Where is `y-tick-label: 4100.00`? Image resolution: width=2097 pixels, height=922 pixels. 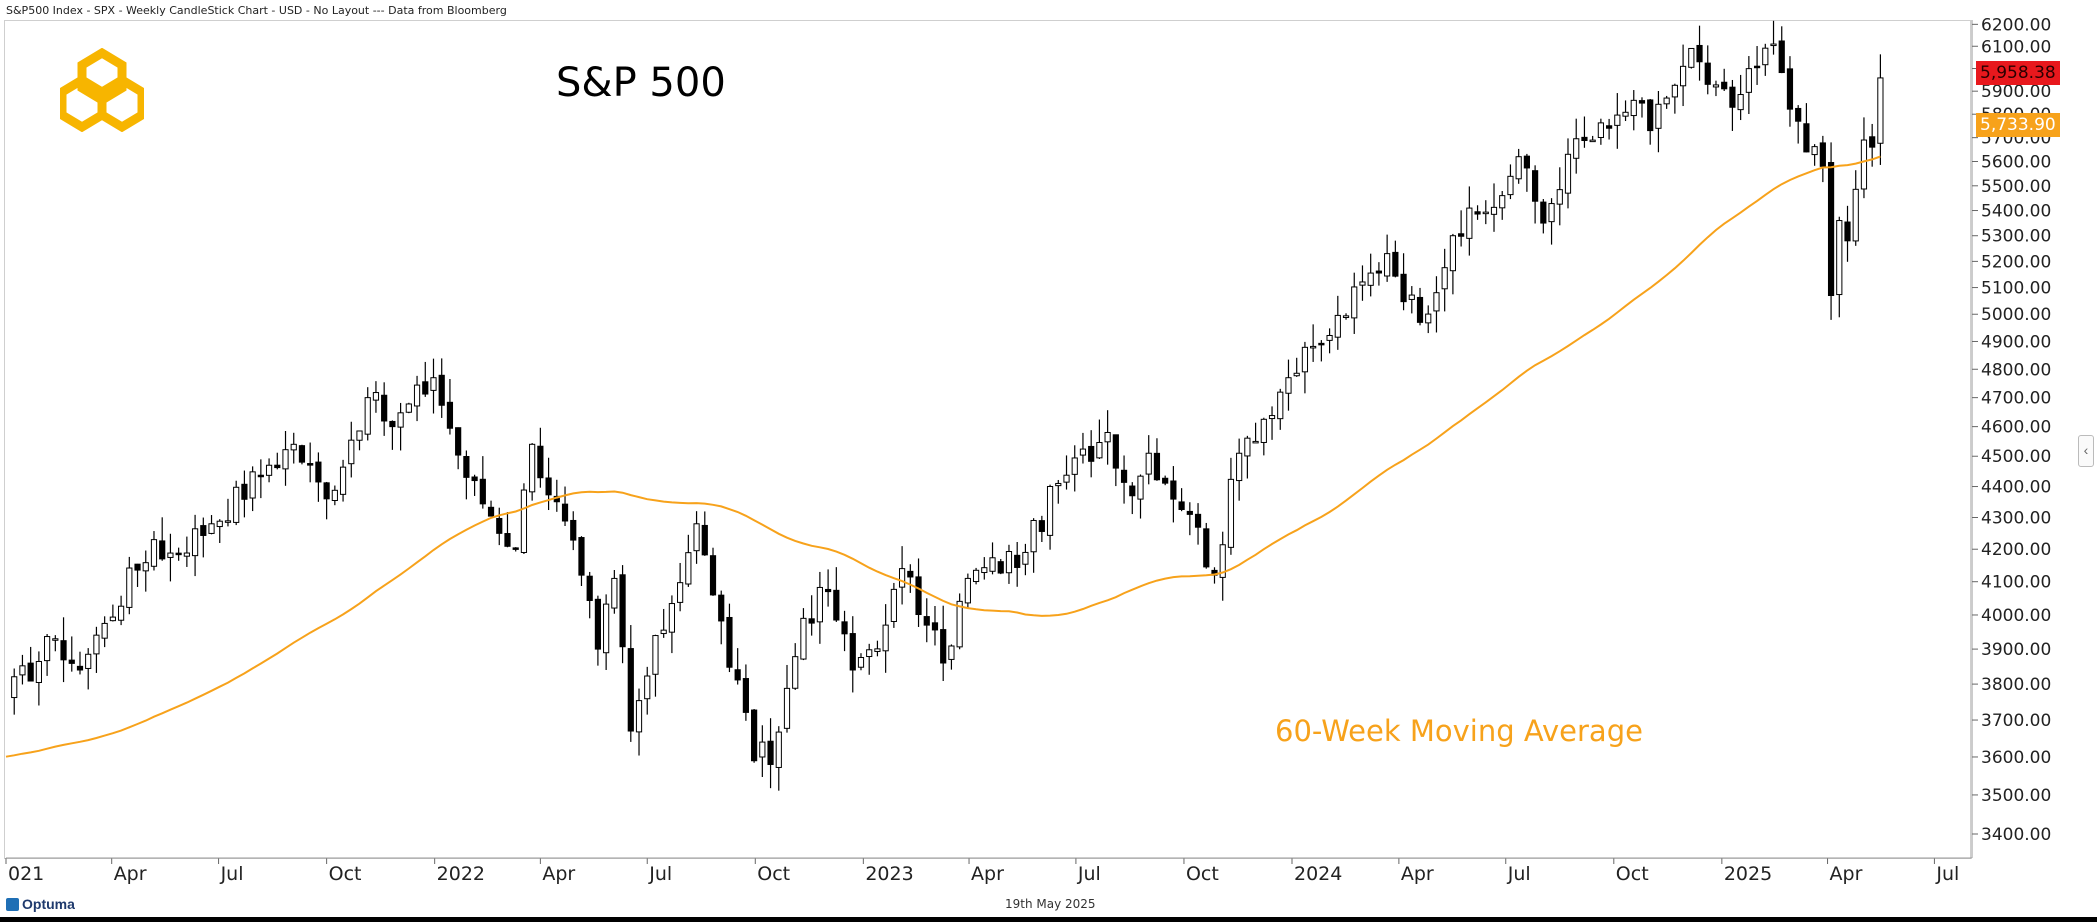
y-tick-label: 4100.00 is located at coordinates (2016, 583).